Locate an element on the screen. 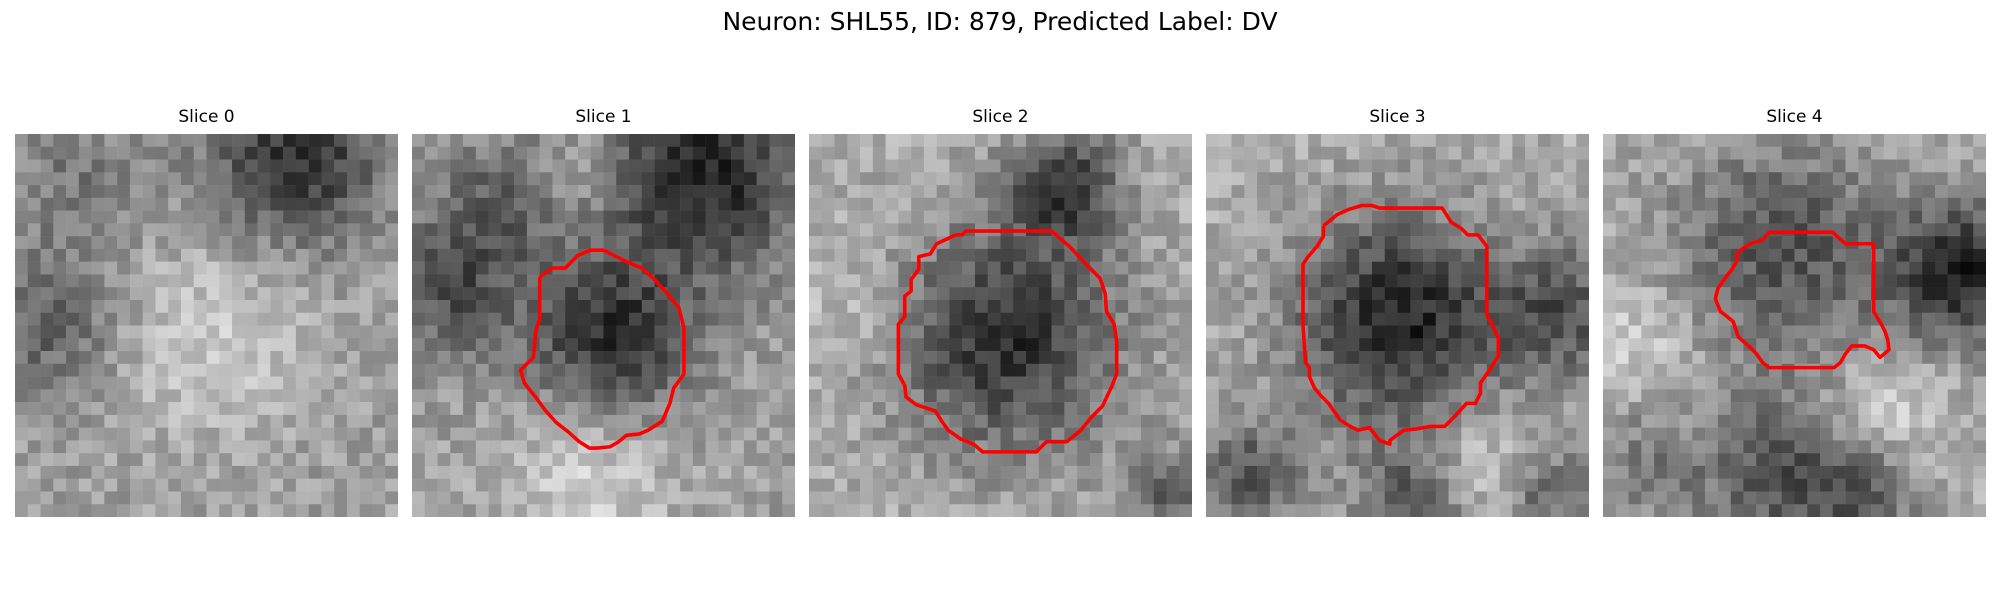  pixel-grid is located at coordinates (603, 325).